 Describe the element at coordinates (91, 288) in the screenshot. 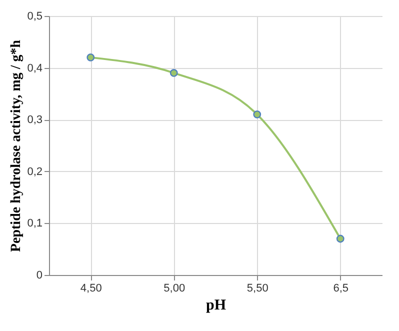

I see `x-tick-label: 4,50` at that location.